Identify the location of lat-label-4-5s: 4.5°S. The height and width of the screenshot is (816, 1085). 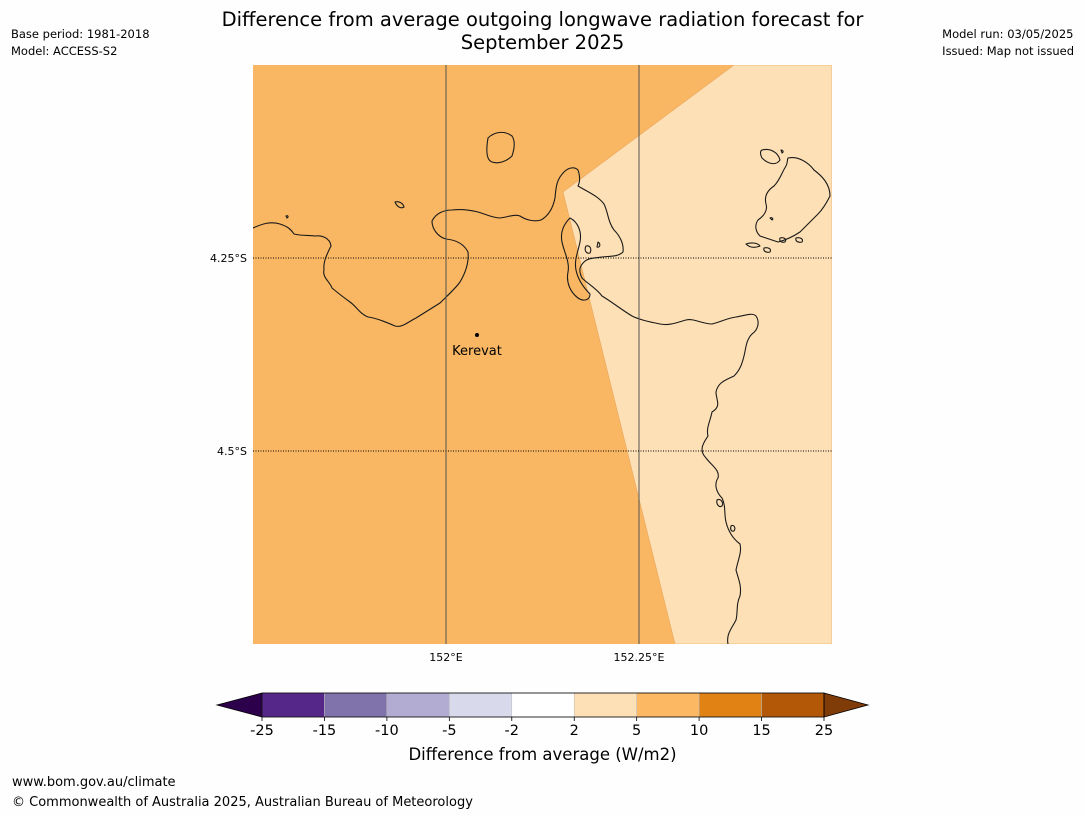
(232, 451).